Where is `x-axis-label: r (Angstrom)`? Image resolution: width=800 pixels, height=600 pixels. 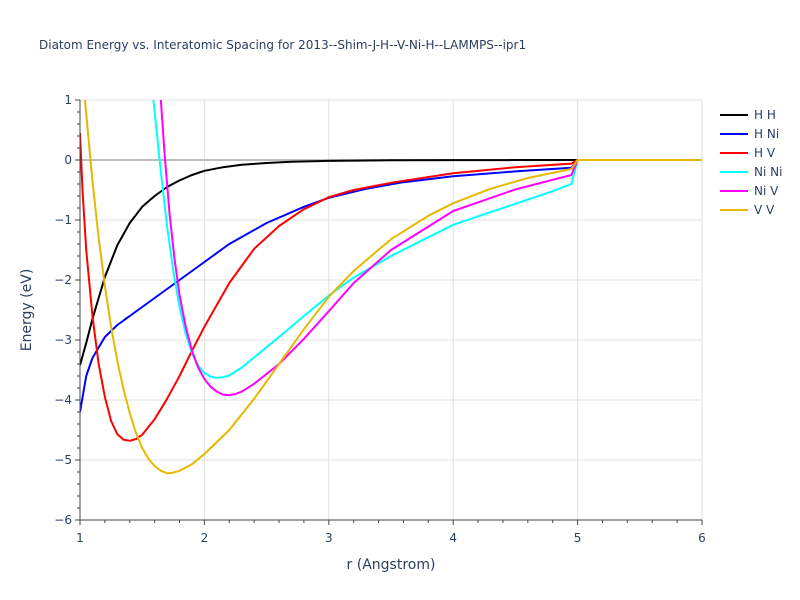
x-axis-label: r (Angstrom) is located at coordinates (391, 565).